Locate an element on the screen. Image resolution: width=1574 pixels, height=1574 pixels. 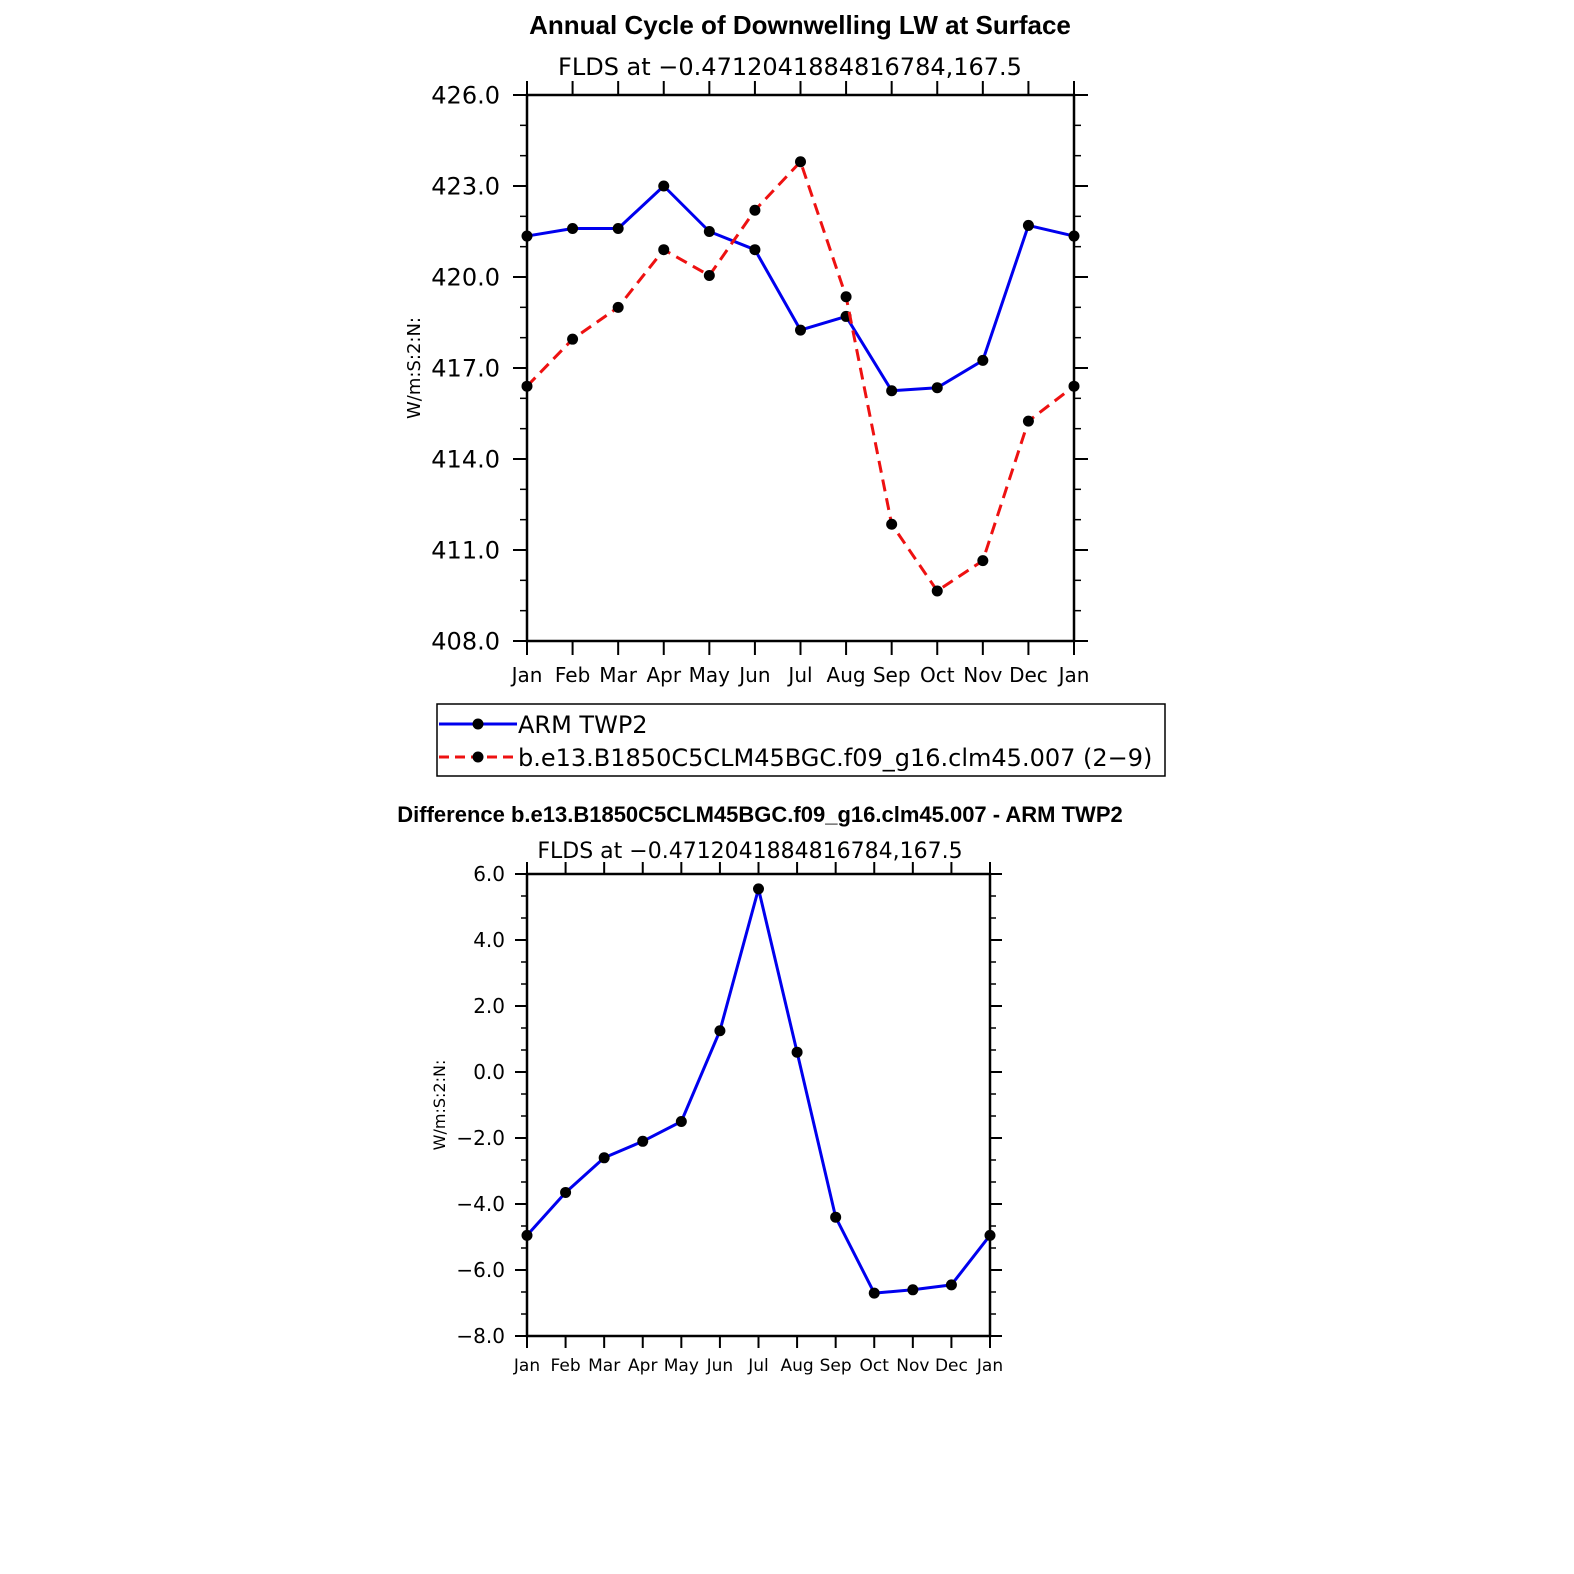
y-tick-label: 420.0 is located at coordinates (465, 277).